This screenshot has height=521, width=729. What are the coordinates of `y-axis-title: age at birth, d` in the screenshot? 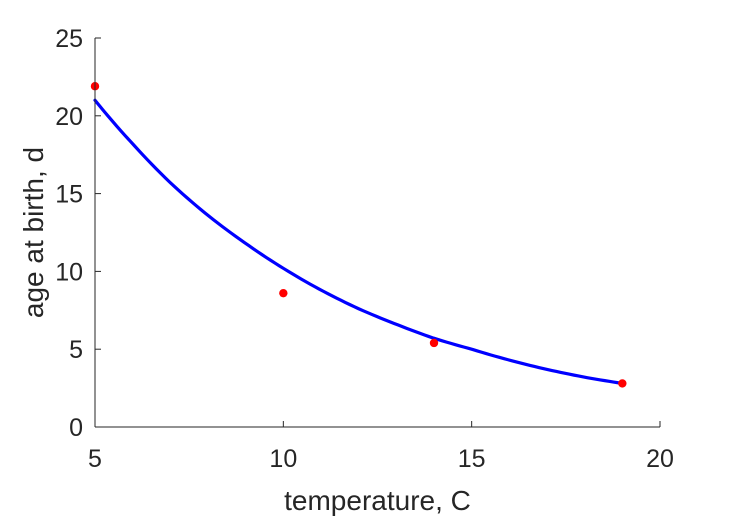 It's located at (33, 232).